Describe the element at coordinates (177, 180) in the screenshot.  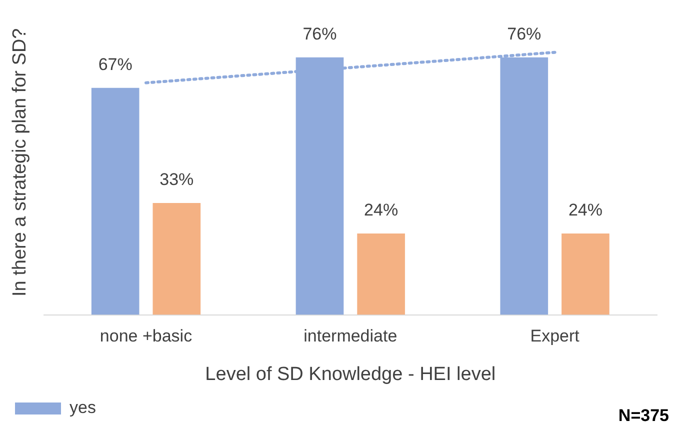
I see `data-label: 33%` at that location.